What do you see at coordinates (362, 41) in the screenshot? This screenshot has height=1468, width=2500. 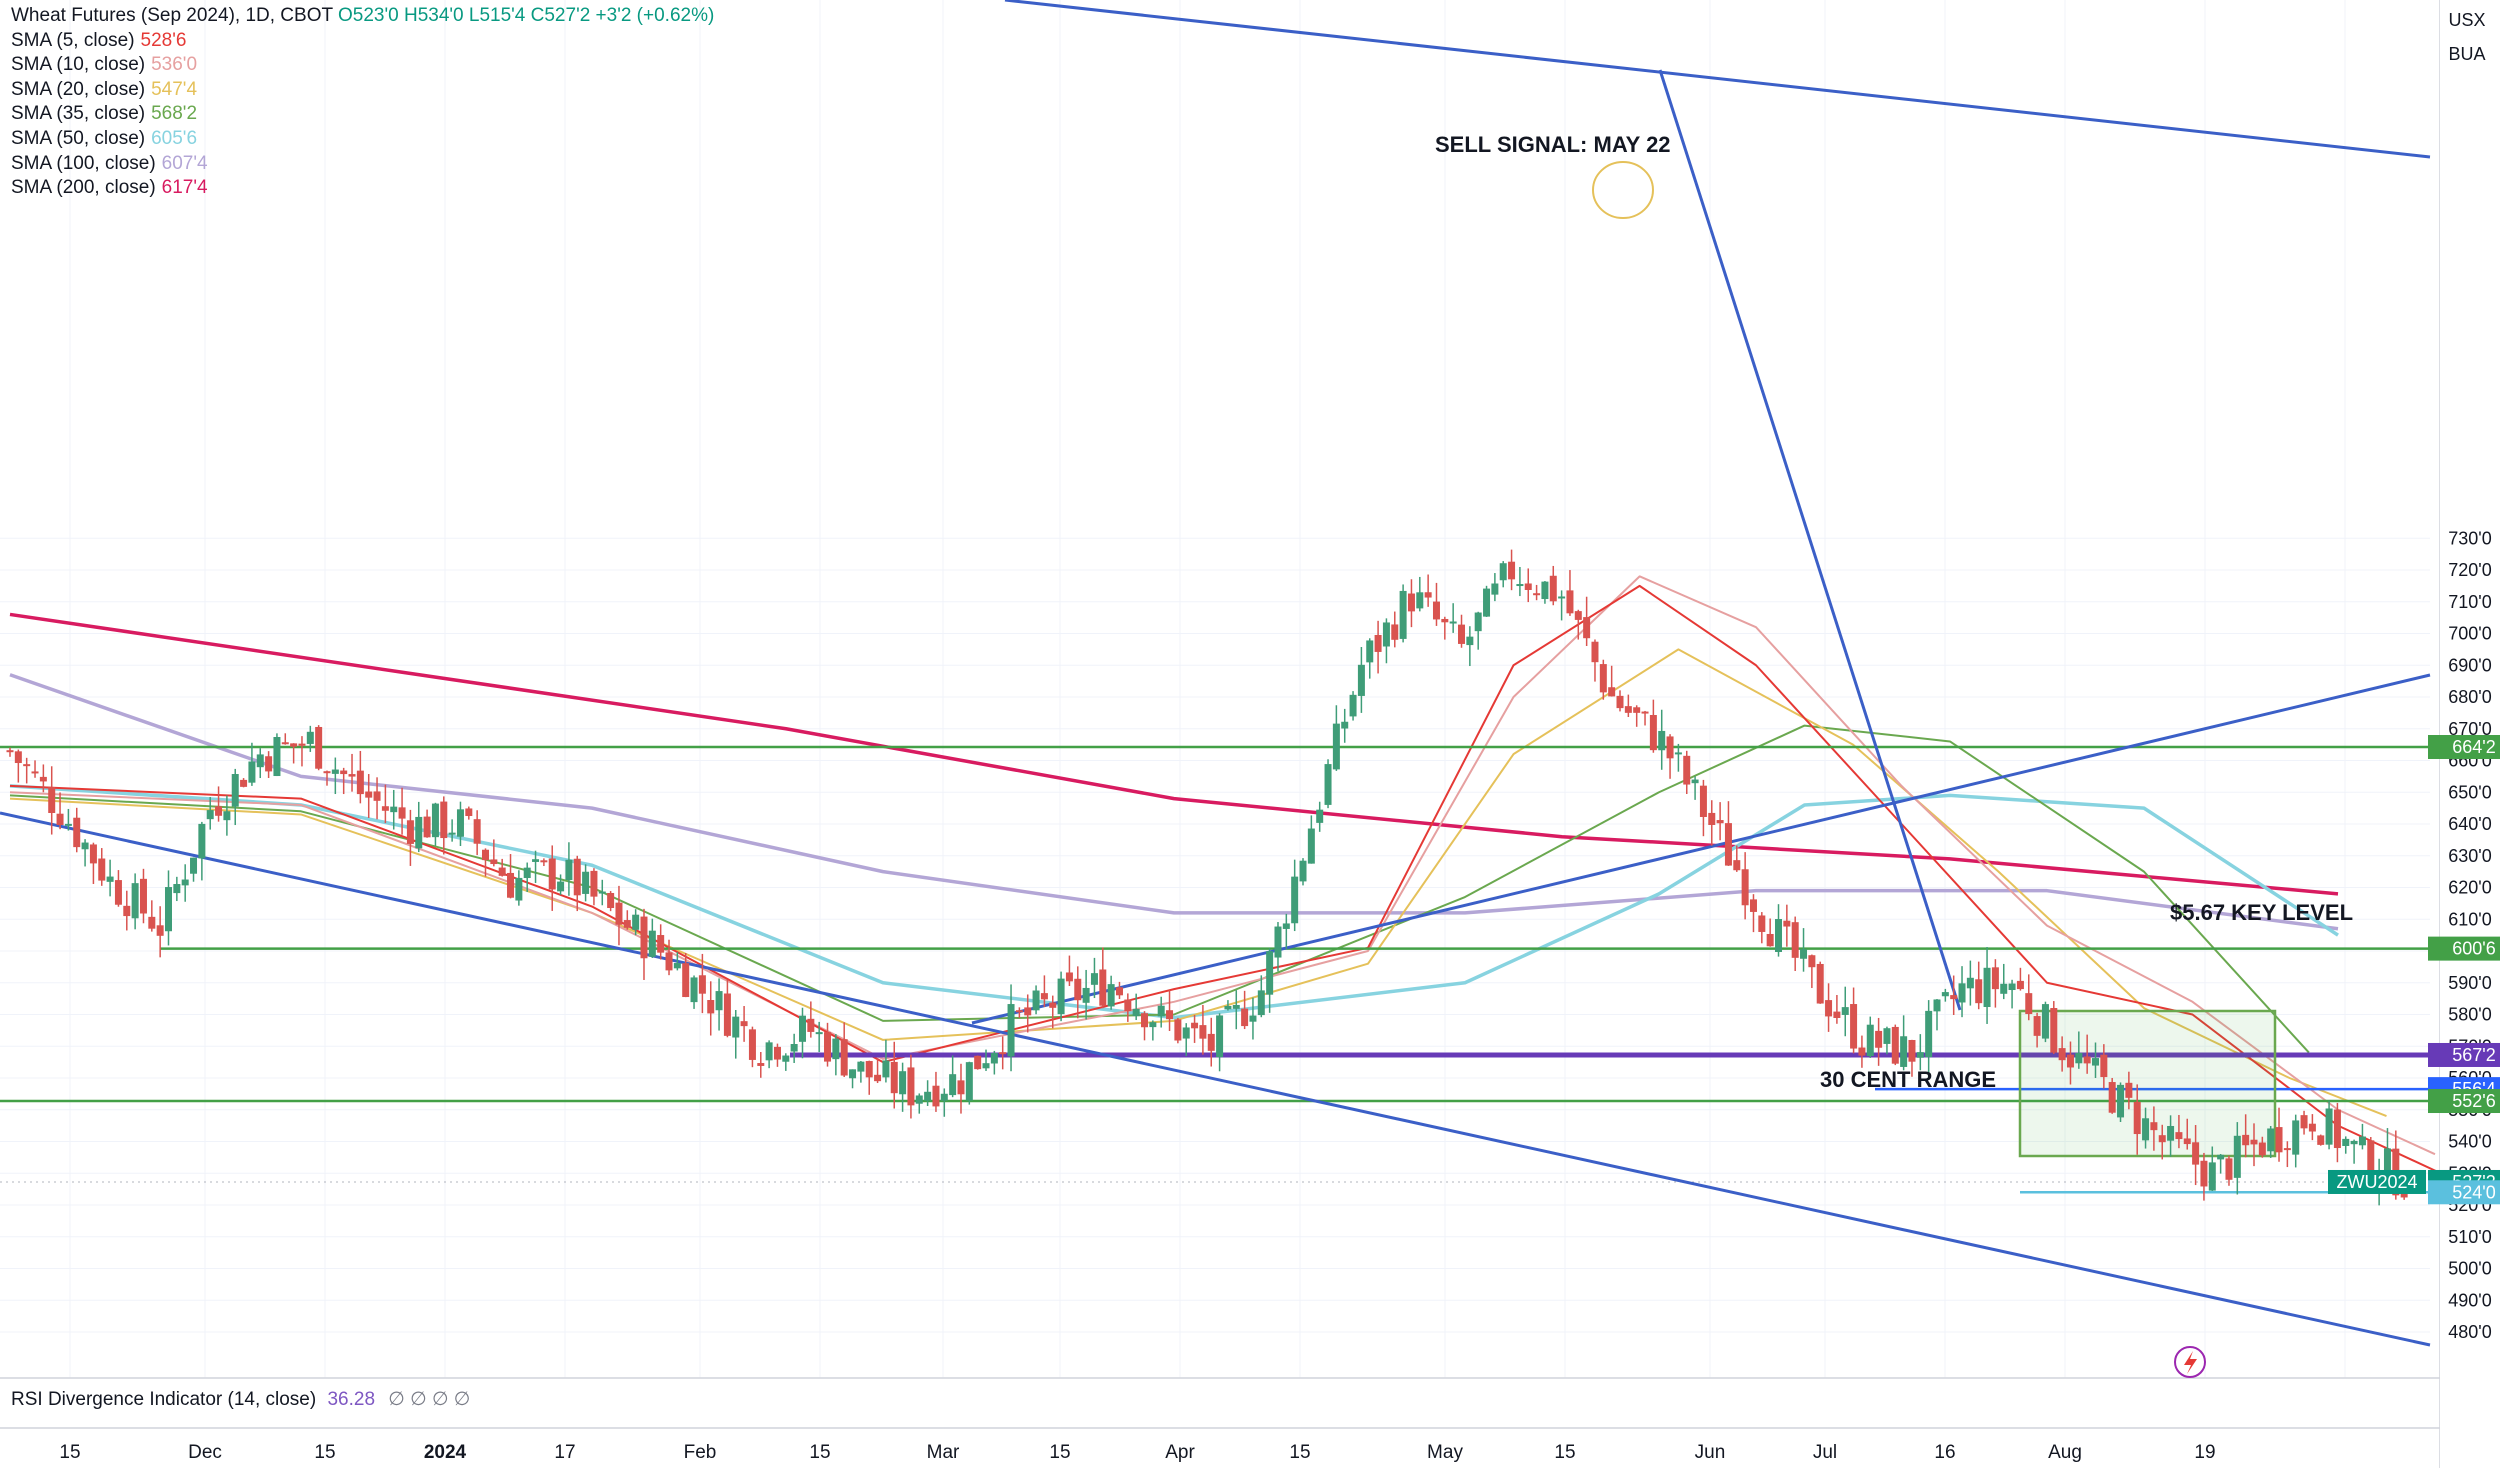 I see `indicator-row: SMA (5, close) 528'6` at bounding box center [362, 41].